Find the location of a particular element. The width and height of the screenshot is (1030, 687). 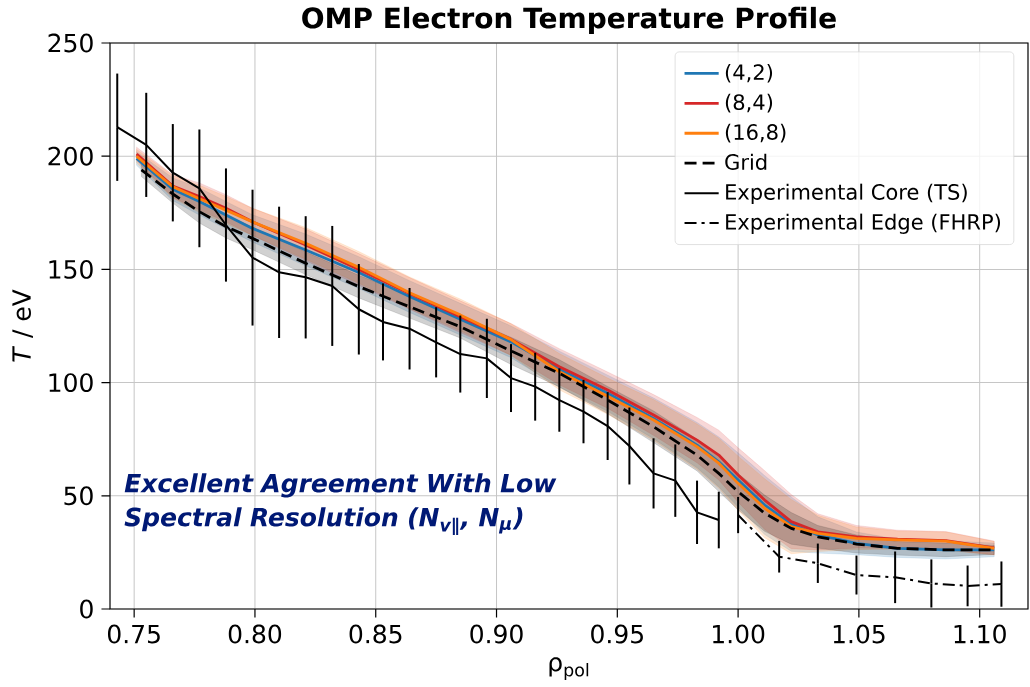

legend-label: (16,8) is located at coordinates (755, 133).